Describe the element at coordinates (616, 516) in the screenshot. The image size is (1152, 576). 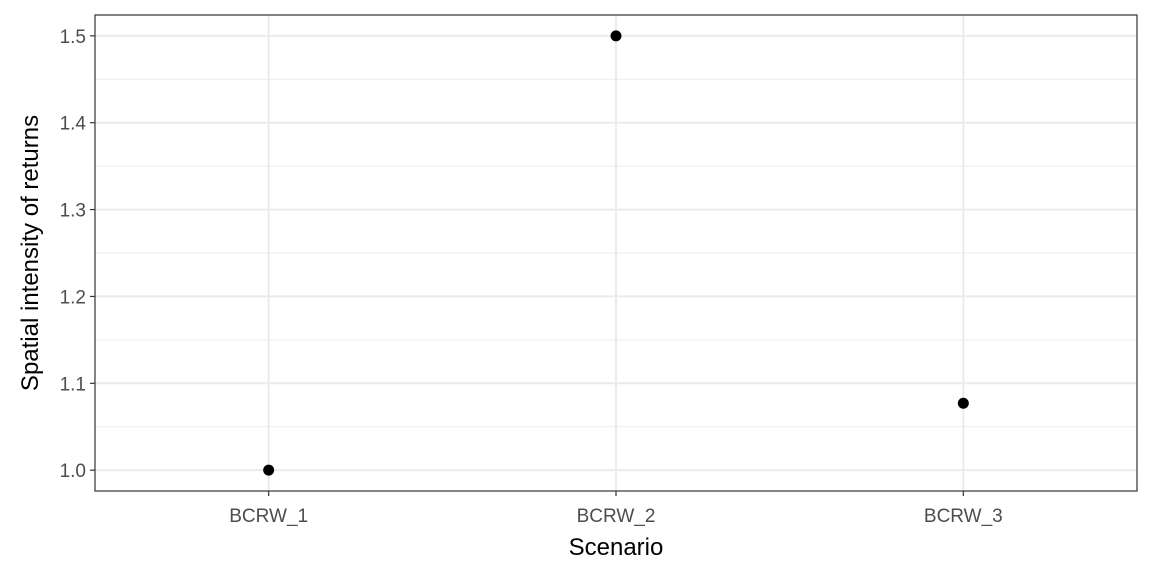
I see `x-tick-label: BCRW_2` at that location.